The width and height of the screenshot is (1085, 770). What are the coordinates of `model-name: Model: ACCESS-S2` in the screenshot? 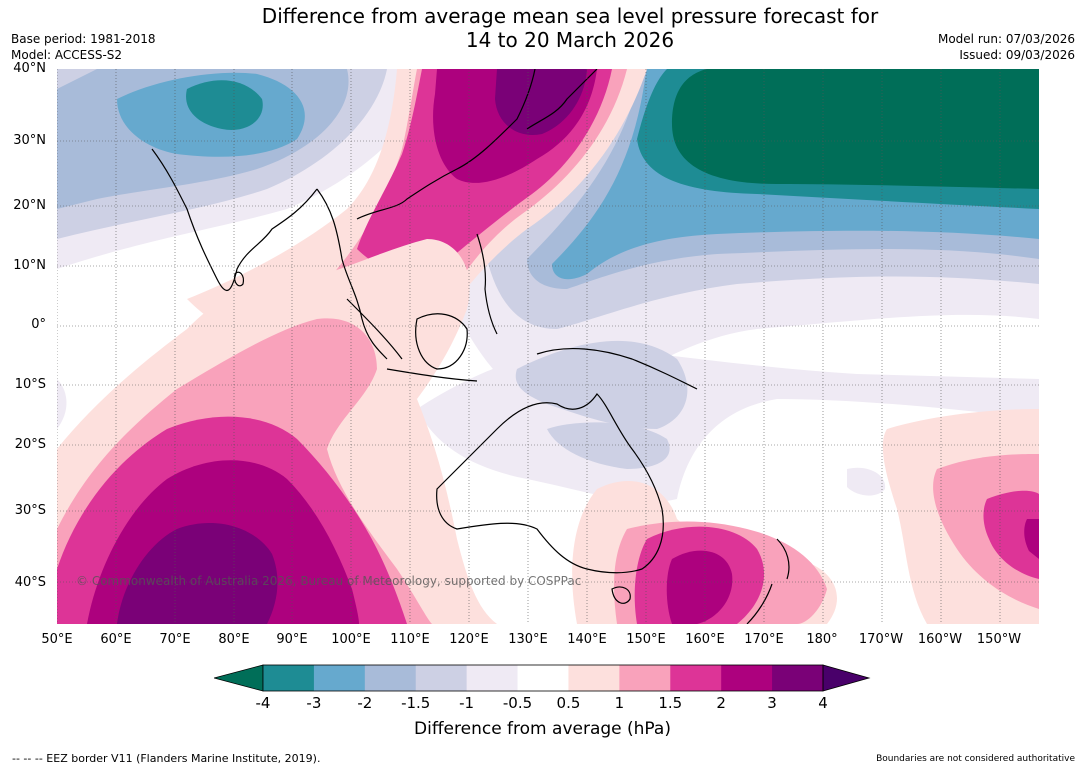 It's located at (67, 55).